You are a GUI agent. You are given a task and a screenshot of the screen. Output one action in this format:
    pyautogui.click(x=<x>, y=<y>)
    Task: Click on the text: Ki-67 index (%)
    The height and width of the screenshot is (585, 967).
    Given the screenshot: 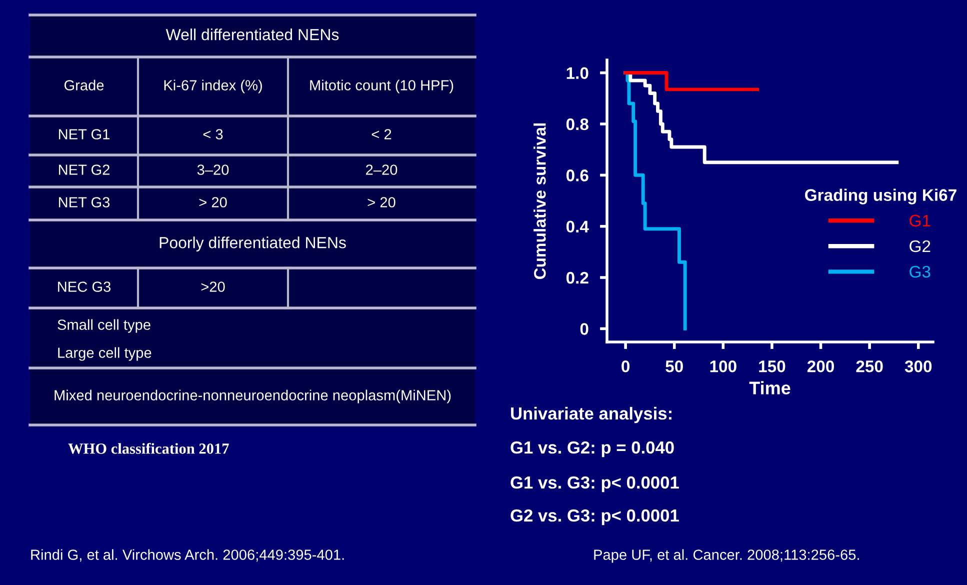 What is the action you would take?
    pyautogui.click(x=213, y=87)
    